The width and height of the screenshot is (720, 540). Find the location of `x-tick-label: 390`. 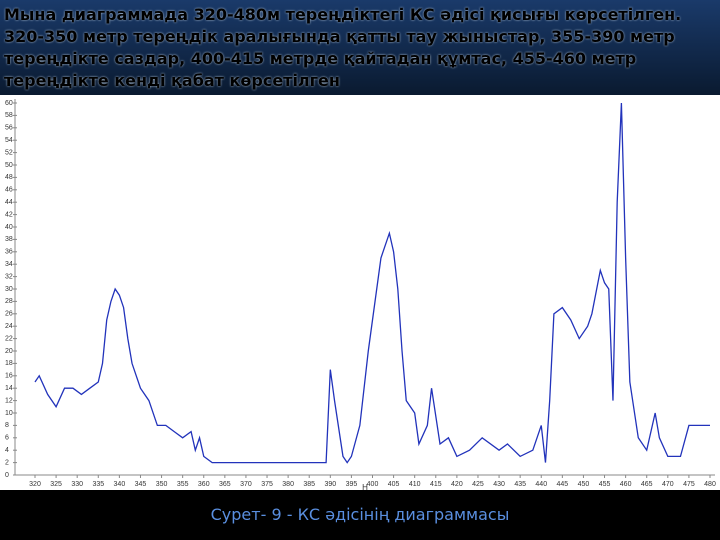

x-tick-label: 390 is located at coordinates (330, 484).